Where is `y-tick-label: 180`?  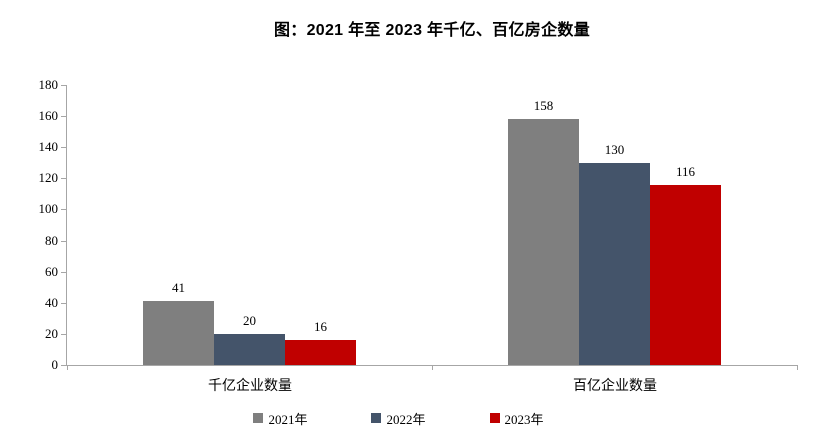
y-tick-label: 180 is located at coordinates (48, 84).